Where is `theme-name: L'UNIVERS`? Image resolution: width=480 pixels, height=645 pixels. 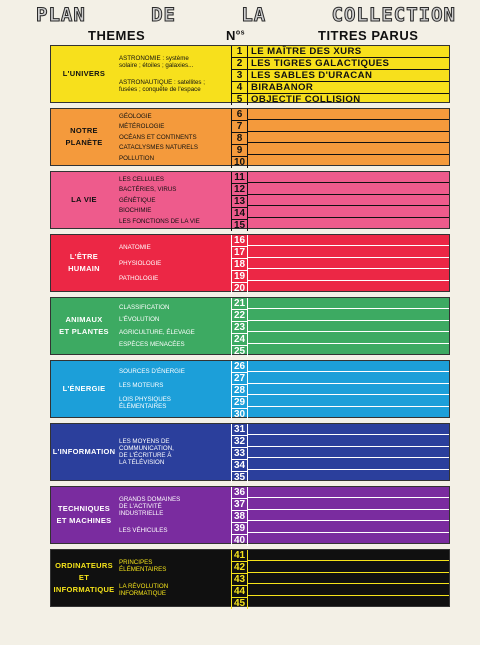 theme-name: L'UNIVERS is located at coordinates (84, 73).